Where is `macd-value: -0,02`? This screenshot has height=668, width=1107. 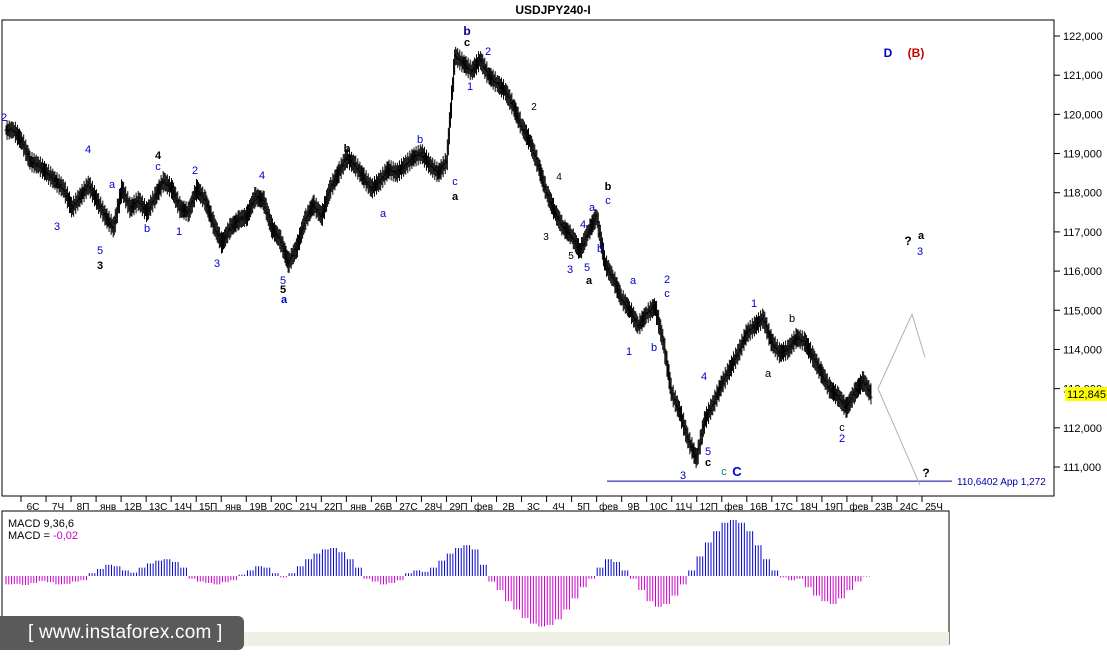
macd-value: -0,02 is located at coordinates (65, 536).